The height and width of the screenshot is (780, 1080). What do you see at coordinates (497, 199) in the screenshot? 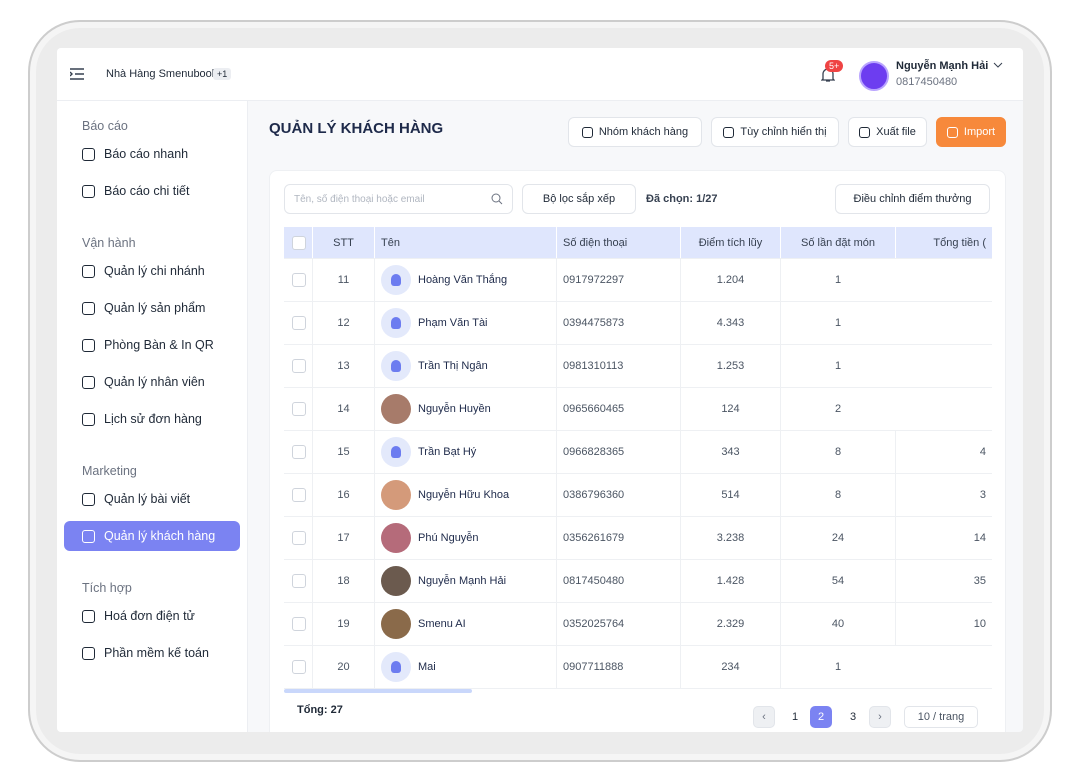
I see `search-icon` at bounding box center [497, 199].